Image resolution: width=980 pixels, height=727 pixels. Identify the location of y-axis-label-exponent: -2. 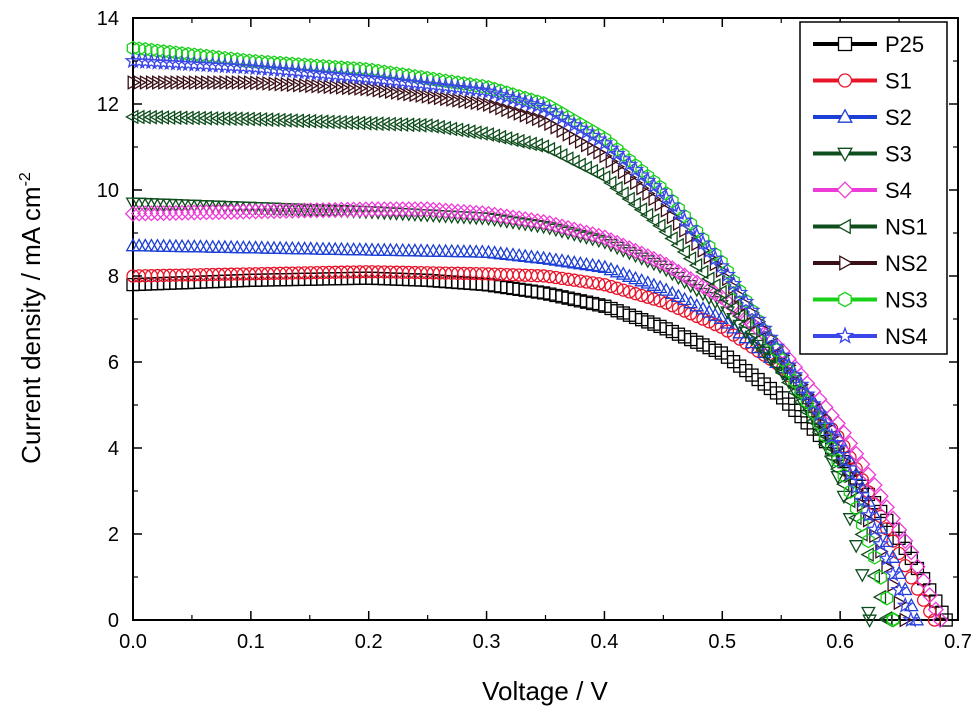
(25, 179).